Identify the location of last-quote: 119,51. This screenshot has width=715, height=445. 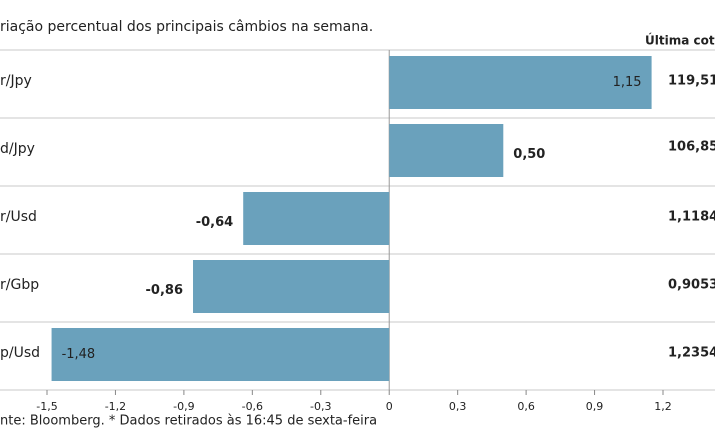
(691, 81).